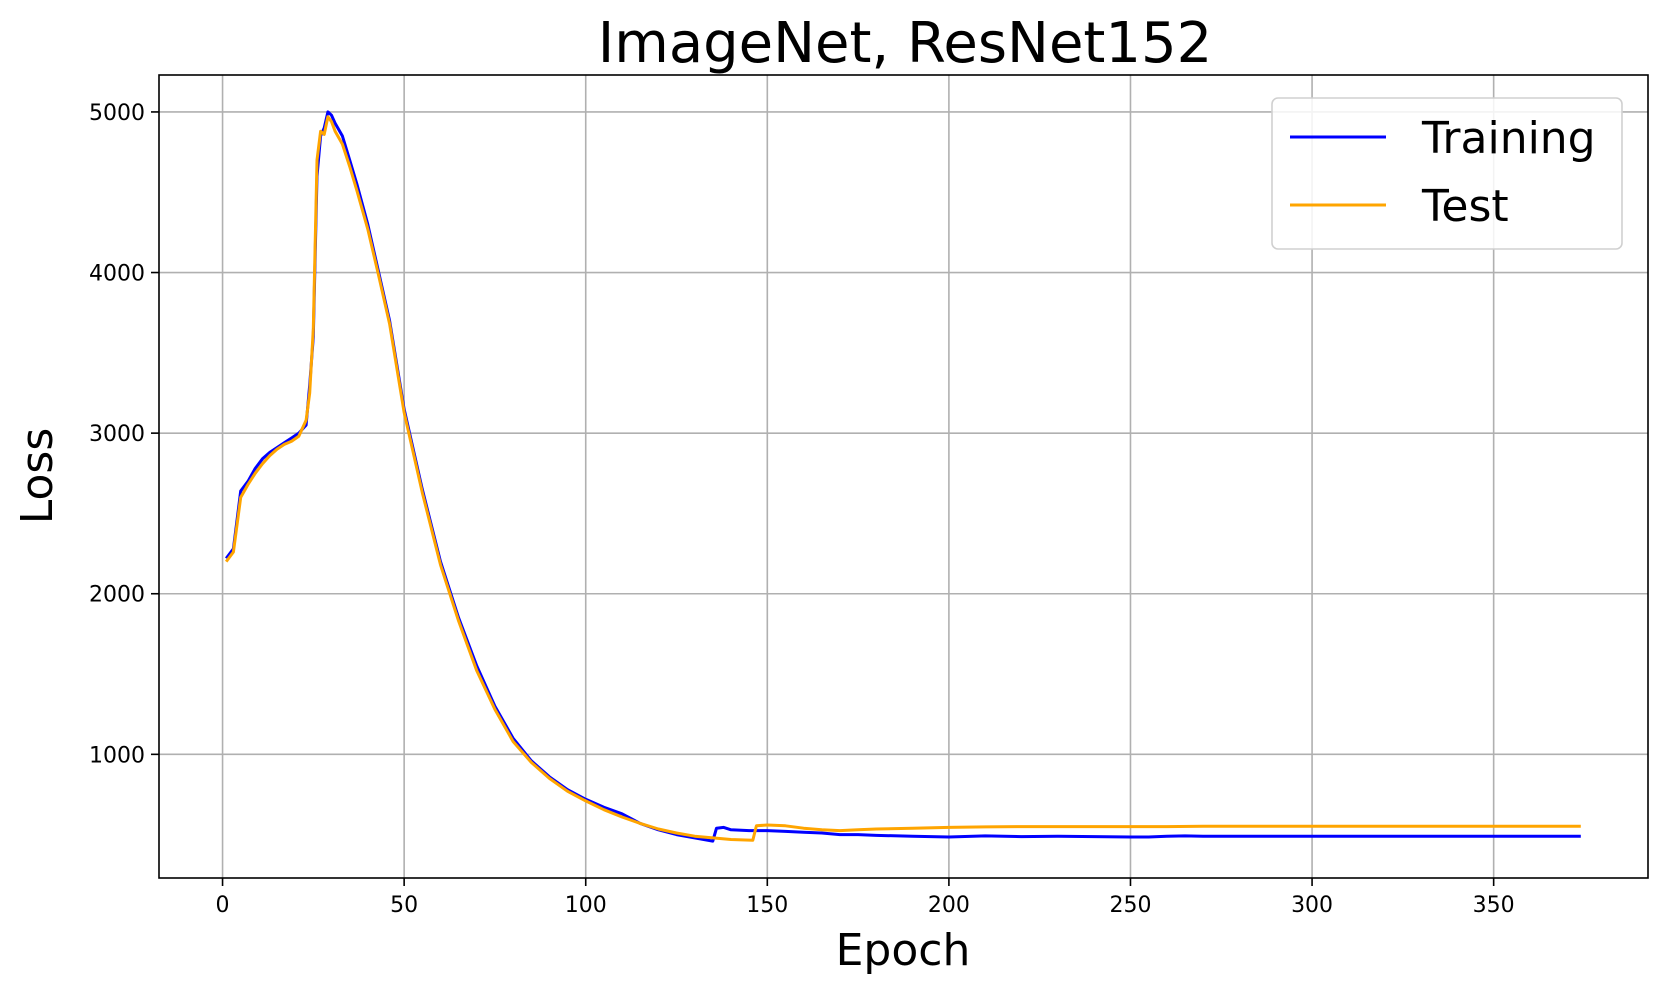  What do you see at coordinates (117, 434) in the screenshot?
I see `y-tick-label: 3000` at bounding box center [117, 434].